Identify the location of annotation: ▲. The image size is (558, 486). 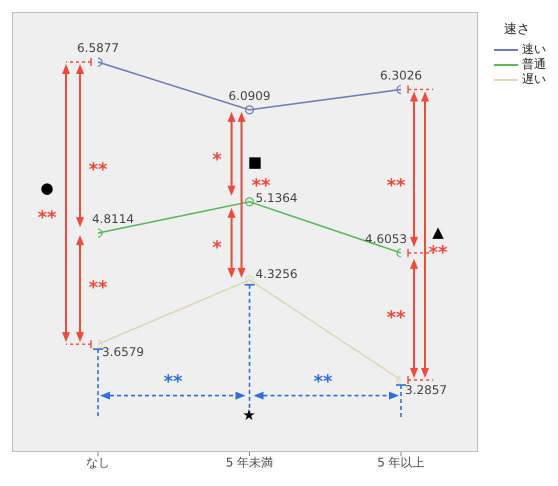
(438, 232).